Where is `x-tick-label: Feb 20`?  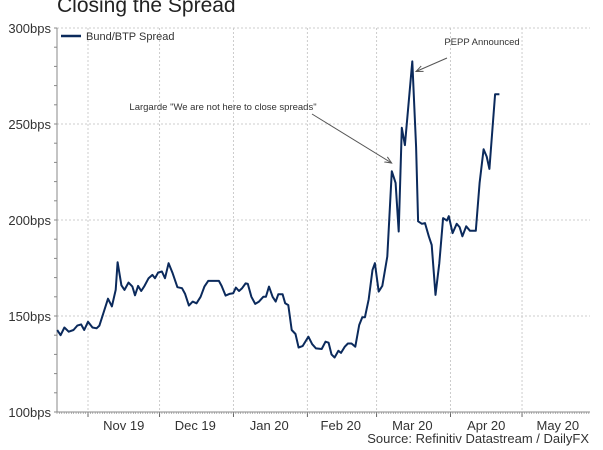 x-tick-label: Feb 20 is located at coordinates (341, 425).